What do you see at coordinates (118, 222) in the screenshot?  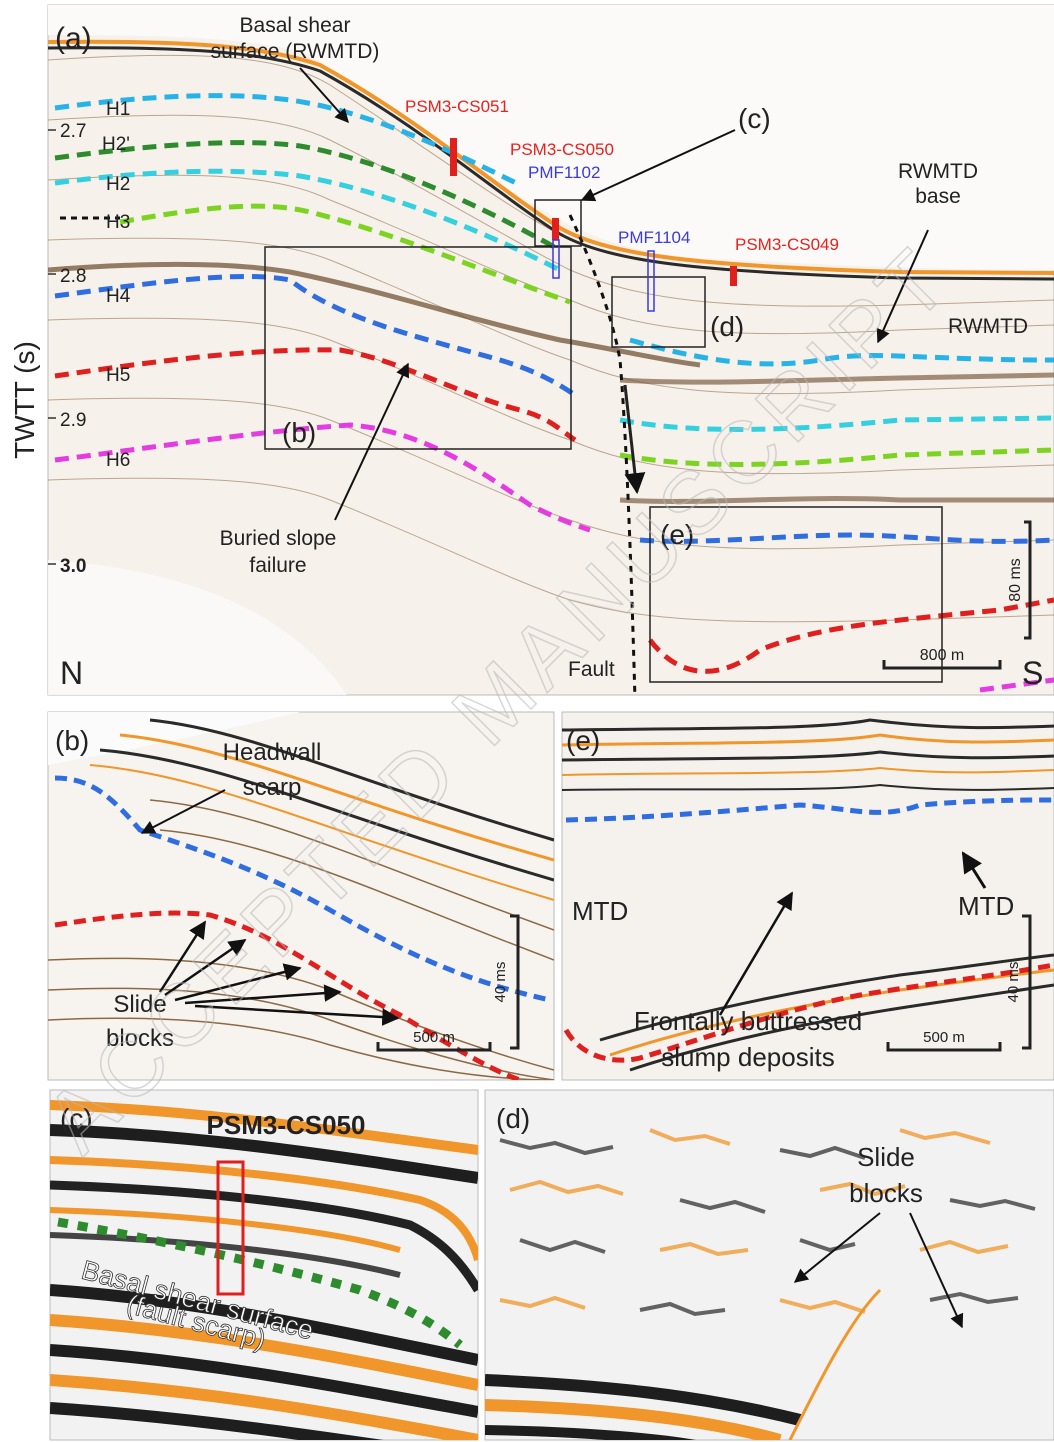 I see `horizon-h3-label: H3` at bounding box center [118, 222].